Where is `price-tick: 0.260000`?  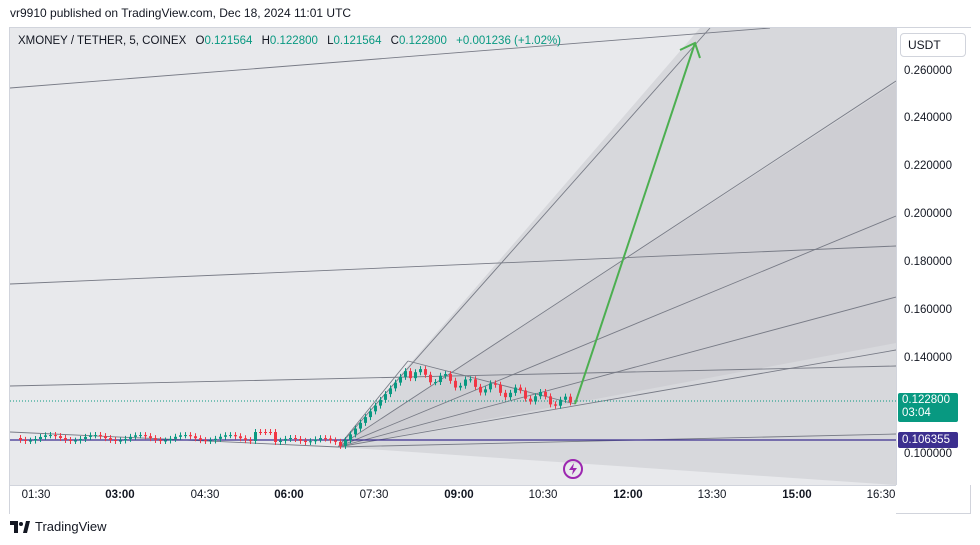
price-tick: 0.260000 is located at coordinates (928, 71).